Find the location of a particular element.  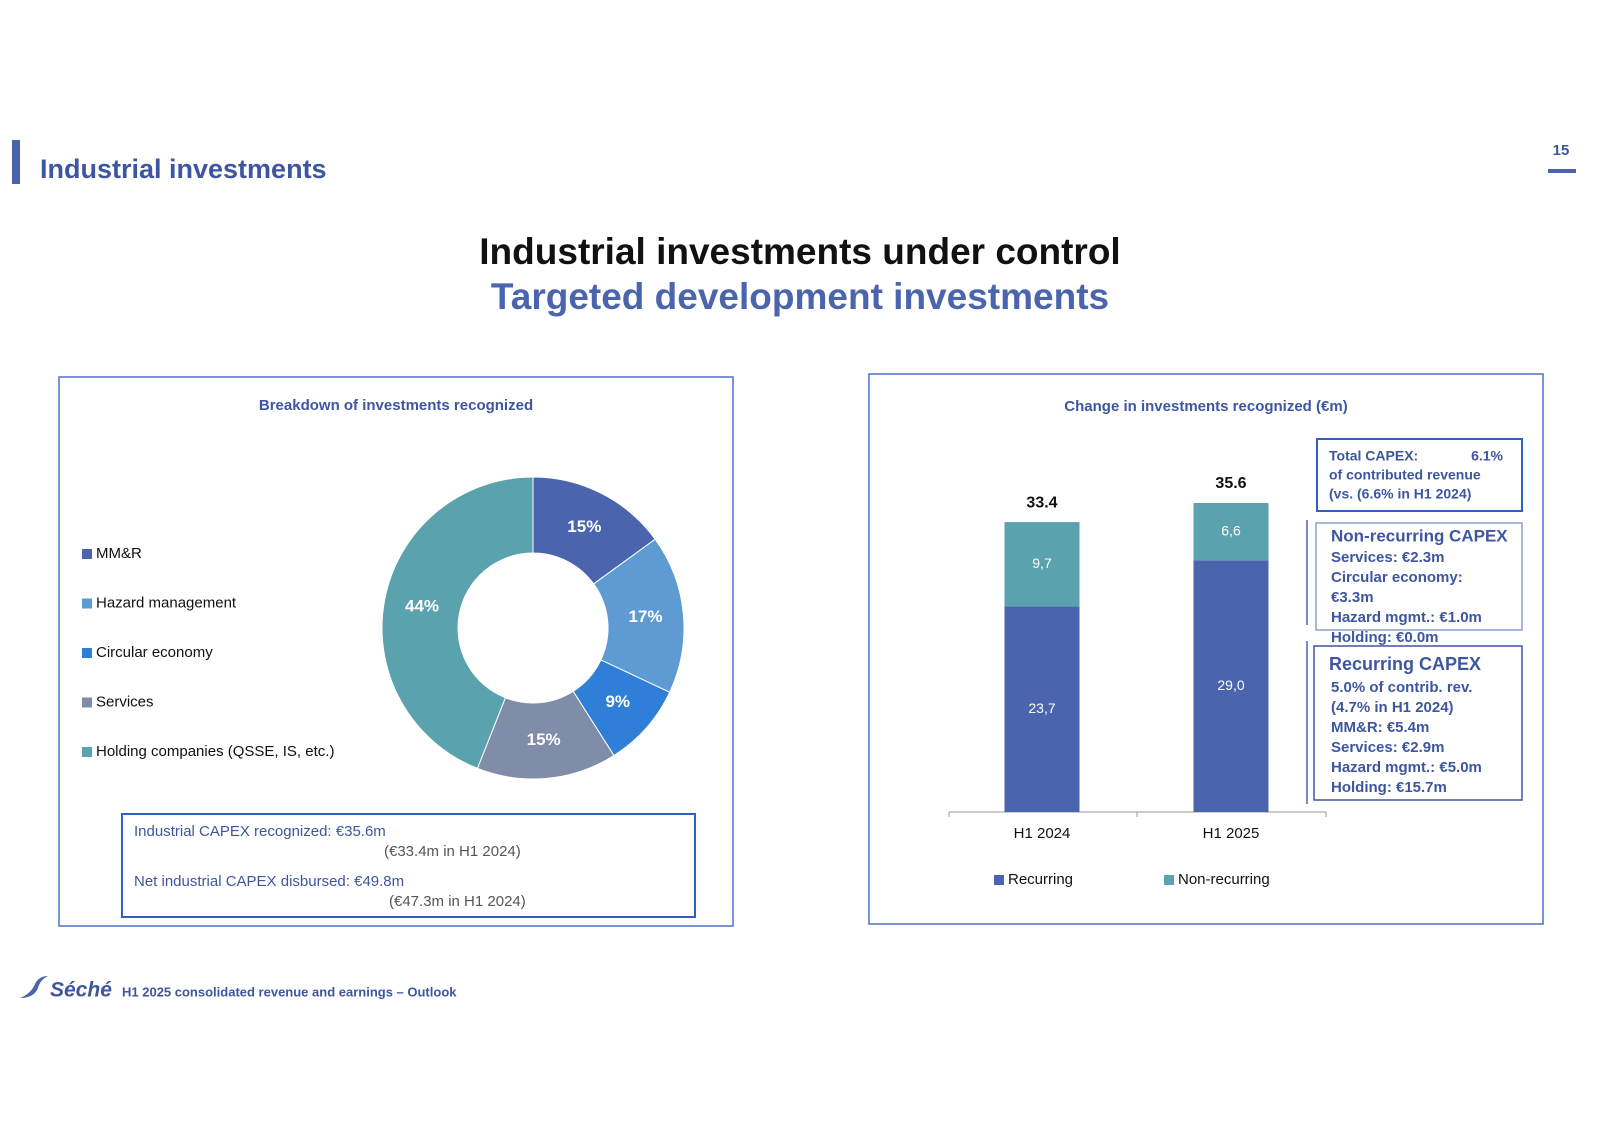

box-line: Holding: €15.7m is located at coordinates (1389, 787).